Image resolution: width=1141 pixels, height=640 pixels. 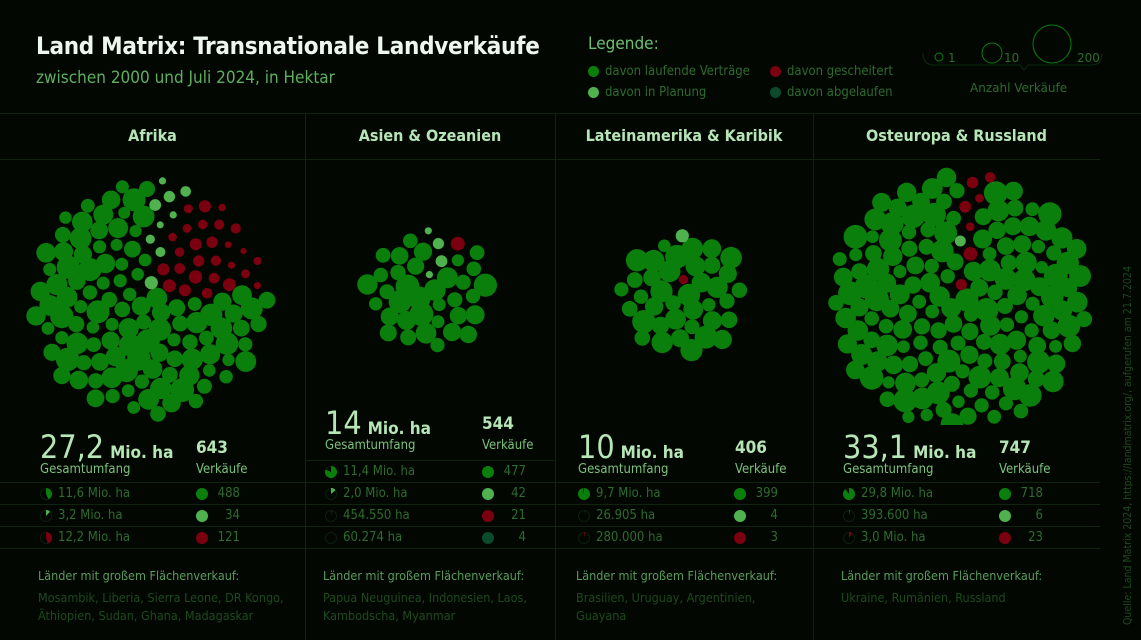 I want to click on region-stats: 14 Mio. ha Gesamtumfang 544 Verkäufe, so click(x=430, y=428).